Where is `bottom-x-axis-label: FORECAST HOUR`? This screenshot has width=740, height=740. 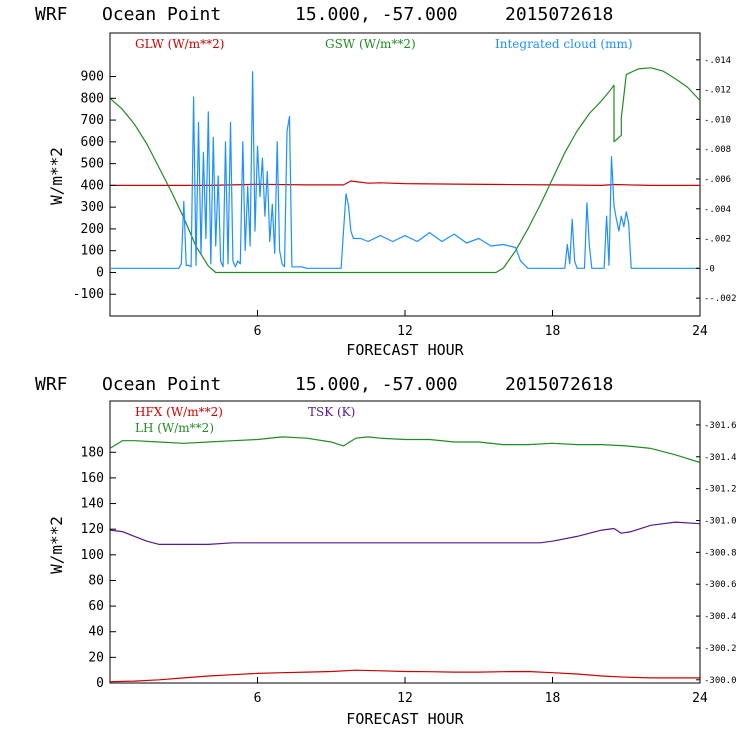 bottom-x-axis-label: FORECAST HOUR is located at coordinates (405, 719).